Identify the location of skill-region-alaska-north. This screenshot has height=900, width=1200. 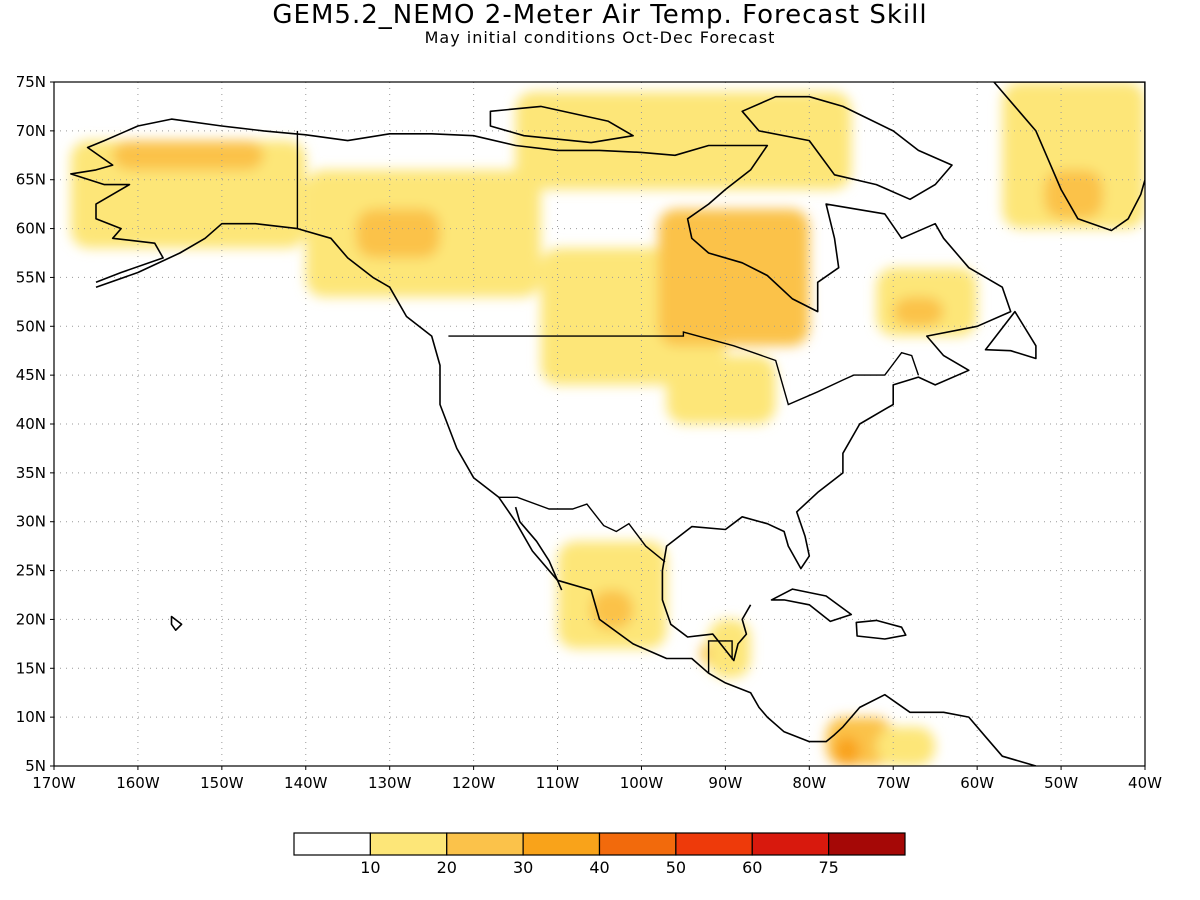
(188, 155).